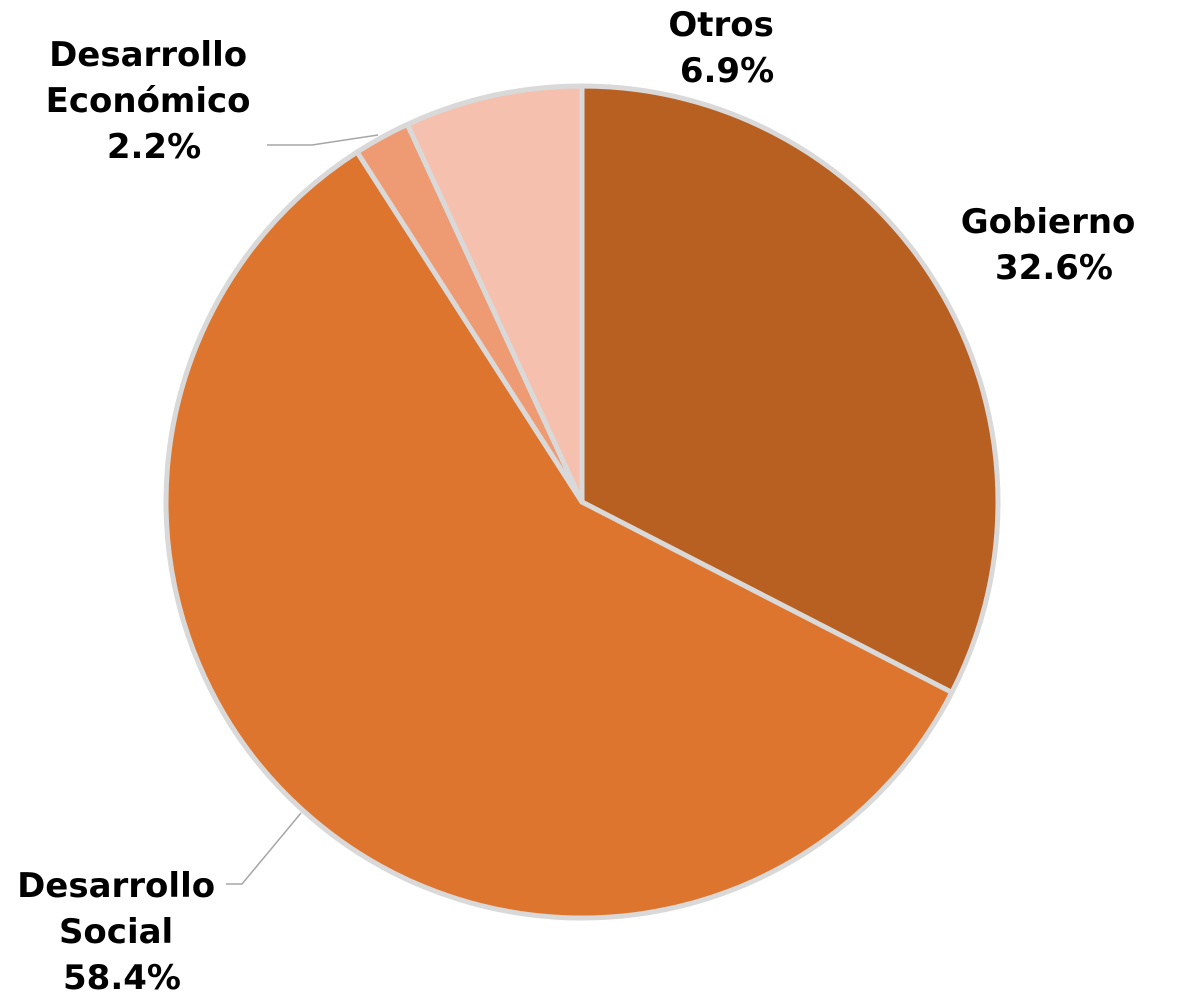 The image size is (1180, 999). Describe the element at coordinates (726, 48) in the screenshot. I see `slice-label-otros: Otros 6.9%` at that location.